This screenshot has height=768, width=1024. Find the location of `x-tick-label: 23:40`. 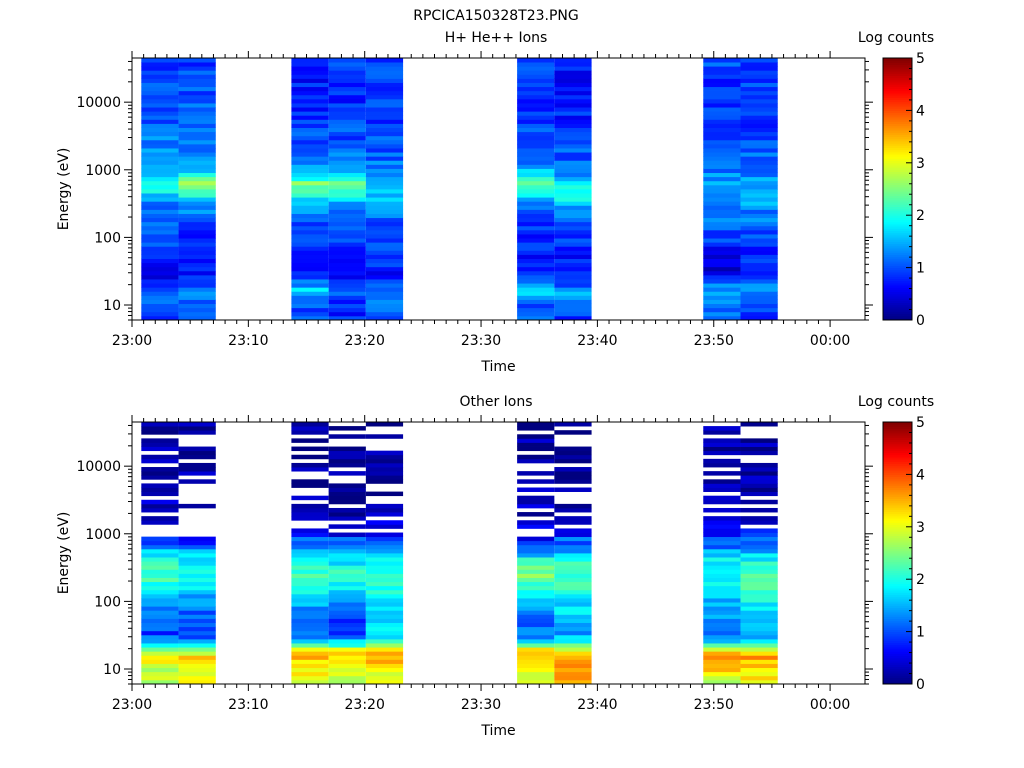

x-tick-label: 23:40 is located at coordinates (597, 705).